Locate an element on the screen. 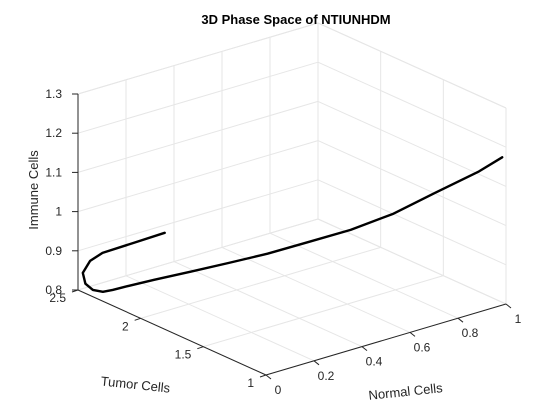 The height and width of the screenshot is (420, 560). y-tick-label: 2.5 is located at coordinates (57, 298).